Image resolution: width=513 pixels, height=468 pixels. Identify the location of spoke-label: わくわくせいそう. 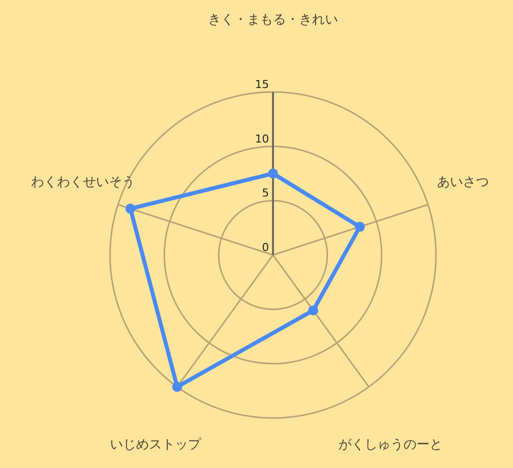
(82, 182).